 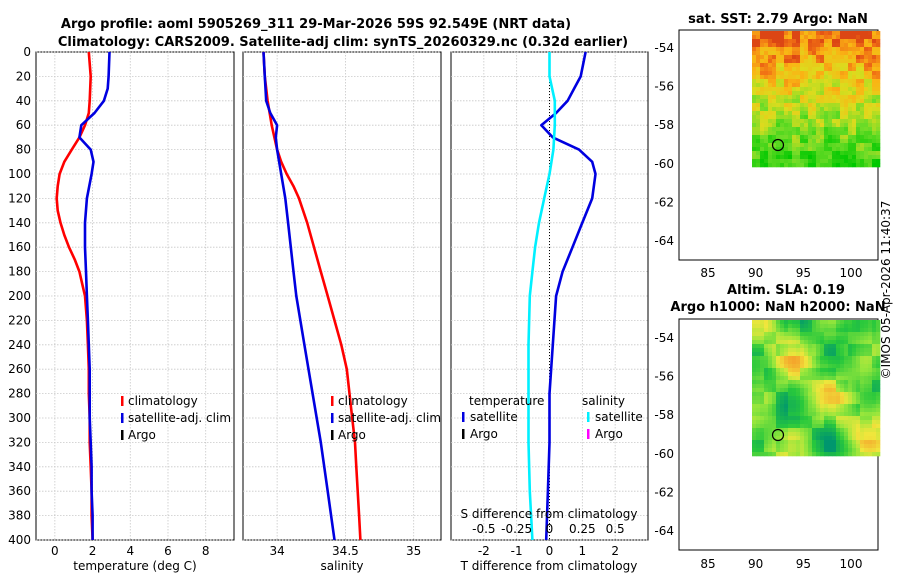 I want to click on x-tick-label: 34.5, so click(x=345, y=551).